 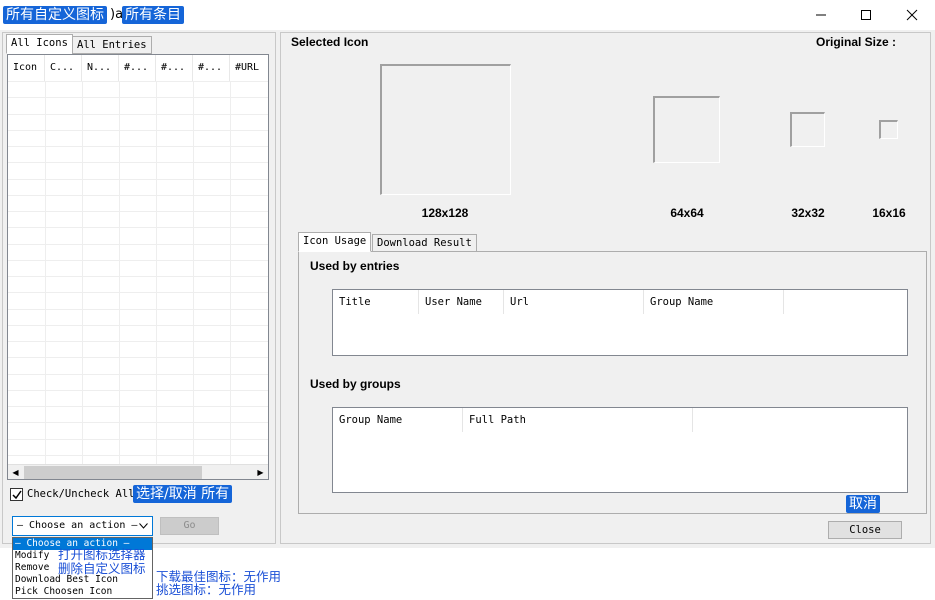 What do you see at coordinates (330, 42) in the screenshot?
I see `selected-icon-label: Selected Icon` at bounding box center [330, 42].